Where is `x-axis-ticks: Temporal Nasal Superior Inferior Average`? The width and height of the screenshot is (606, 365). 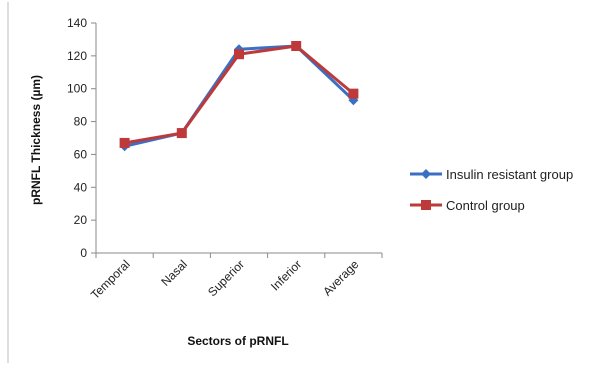 x-axis-ticks: Temporal Nasal Superior Inferior Average is located at coordinates (235, 277).